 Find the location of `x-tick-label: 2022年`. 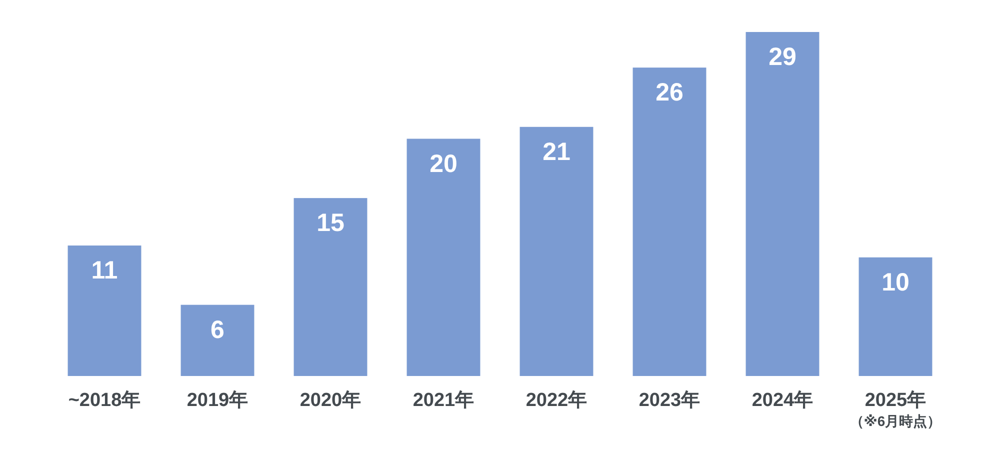

x-tick-label: 2022年 is located at coordinates (557, 400).